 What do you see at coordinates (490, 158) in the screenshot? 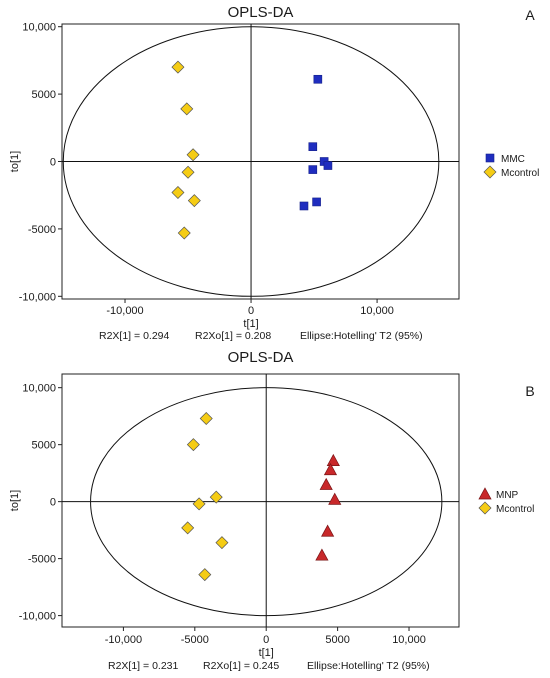
I see `legend-marker-mmc` at bounding box center [490, 158].